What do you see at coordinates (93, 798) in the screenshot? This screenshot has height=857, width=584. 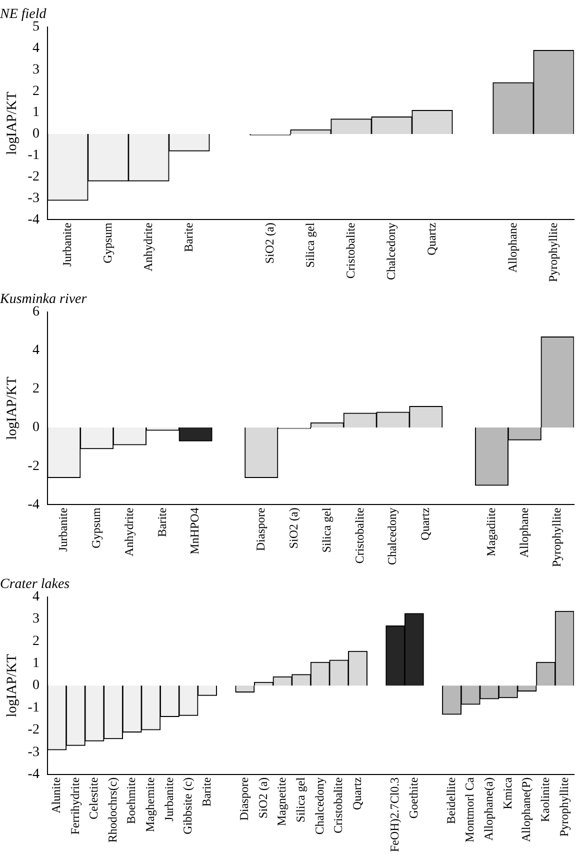 I see `x-tick-label: Celestite` at bounding box center [93, 798].